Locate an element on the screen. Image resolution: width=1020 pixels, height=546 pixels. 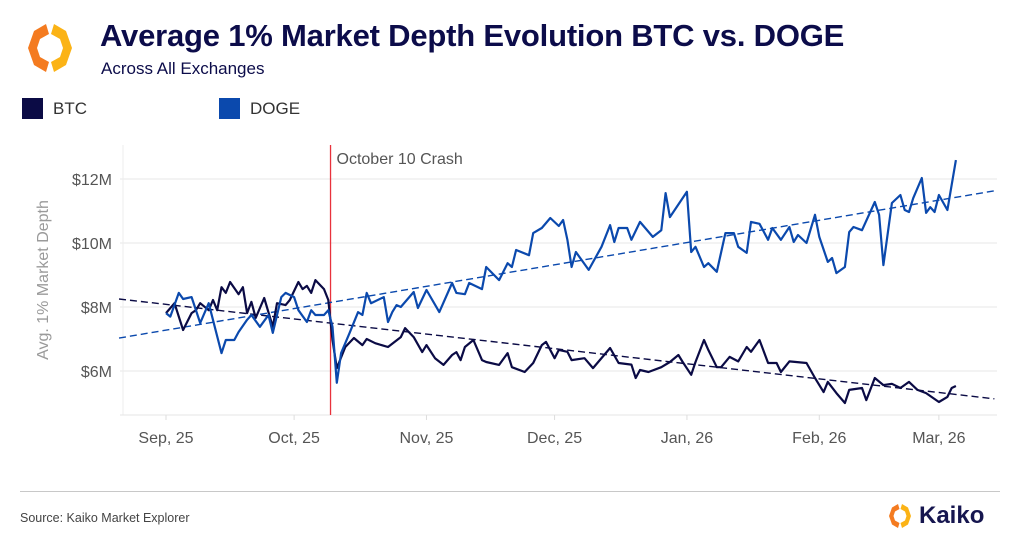
legend-label-doge: DOGE is located at coordinates (275, 108).